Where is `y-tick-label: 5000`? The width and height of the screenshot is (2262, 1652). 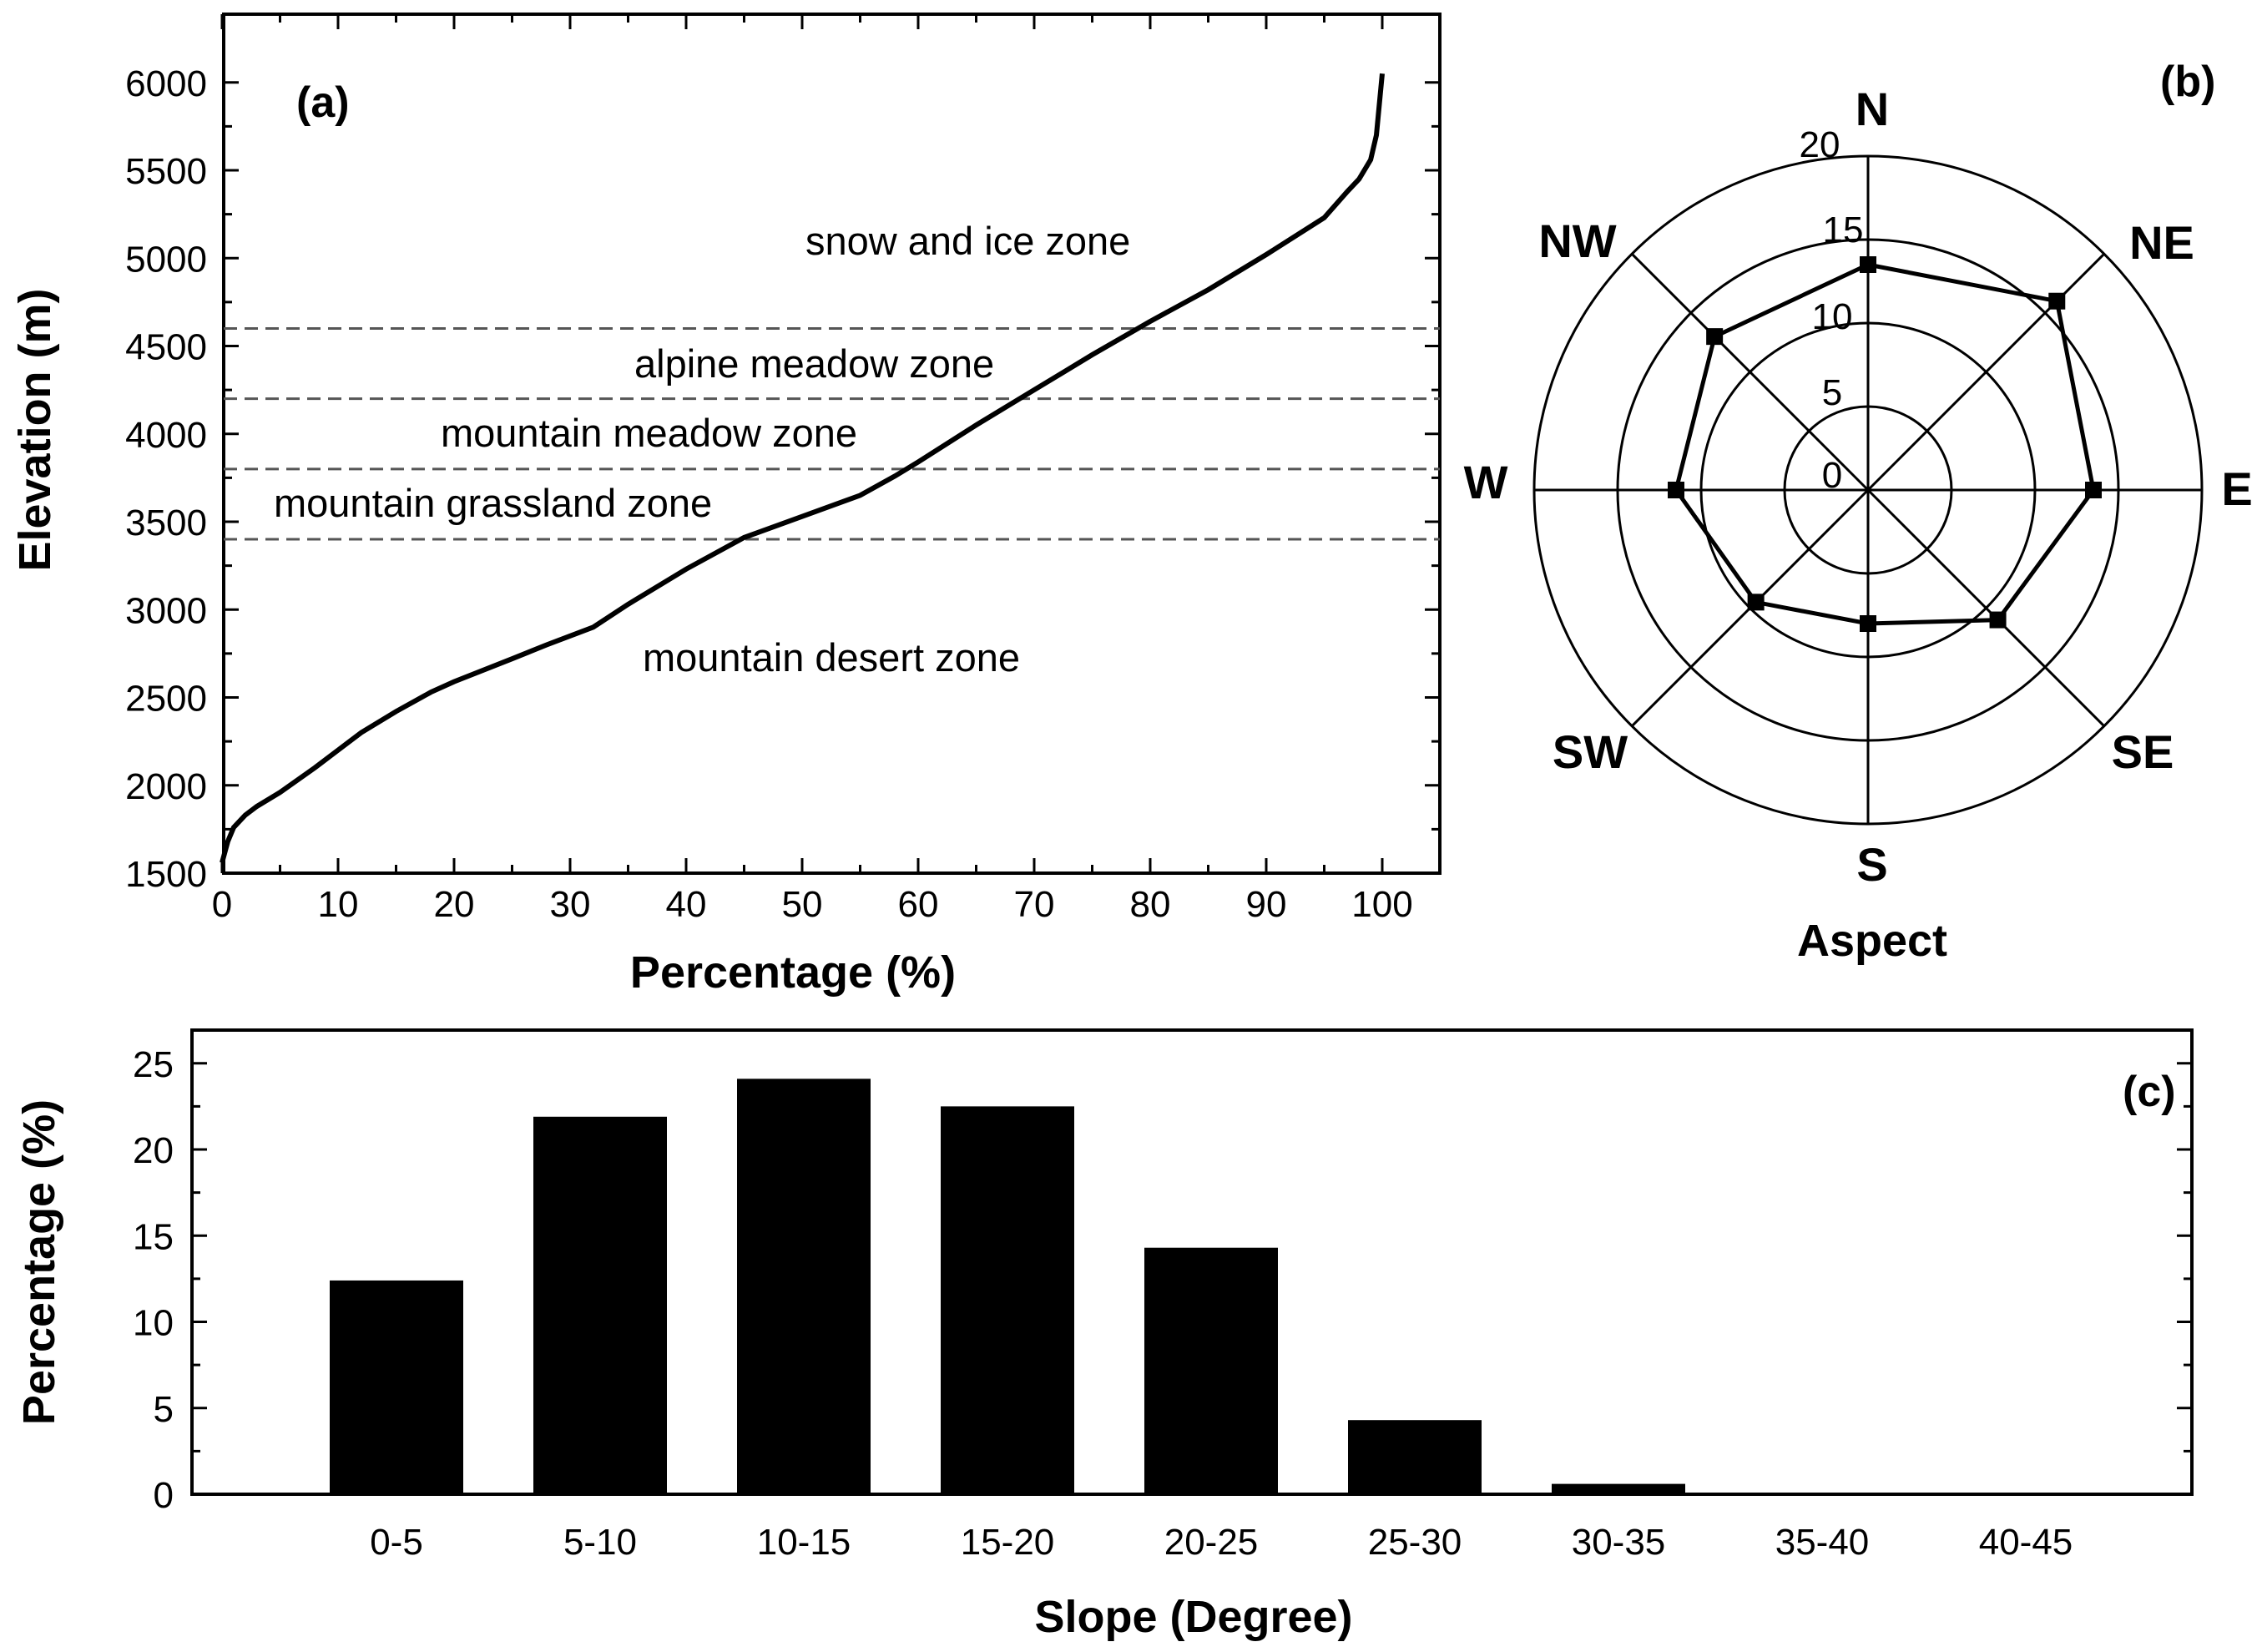 y-tick-label: 5000 is located at coordinates (166, 259).